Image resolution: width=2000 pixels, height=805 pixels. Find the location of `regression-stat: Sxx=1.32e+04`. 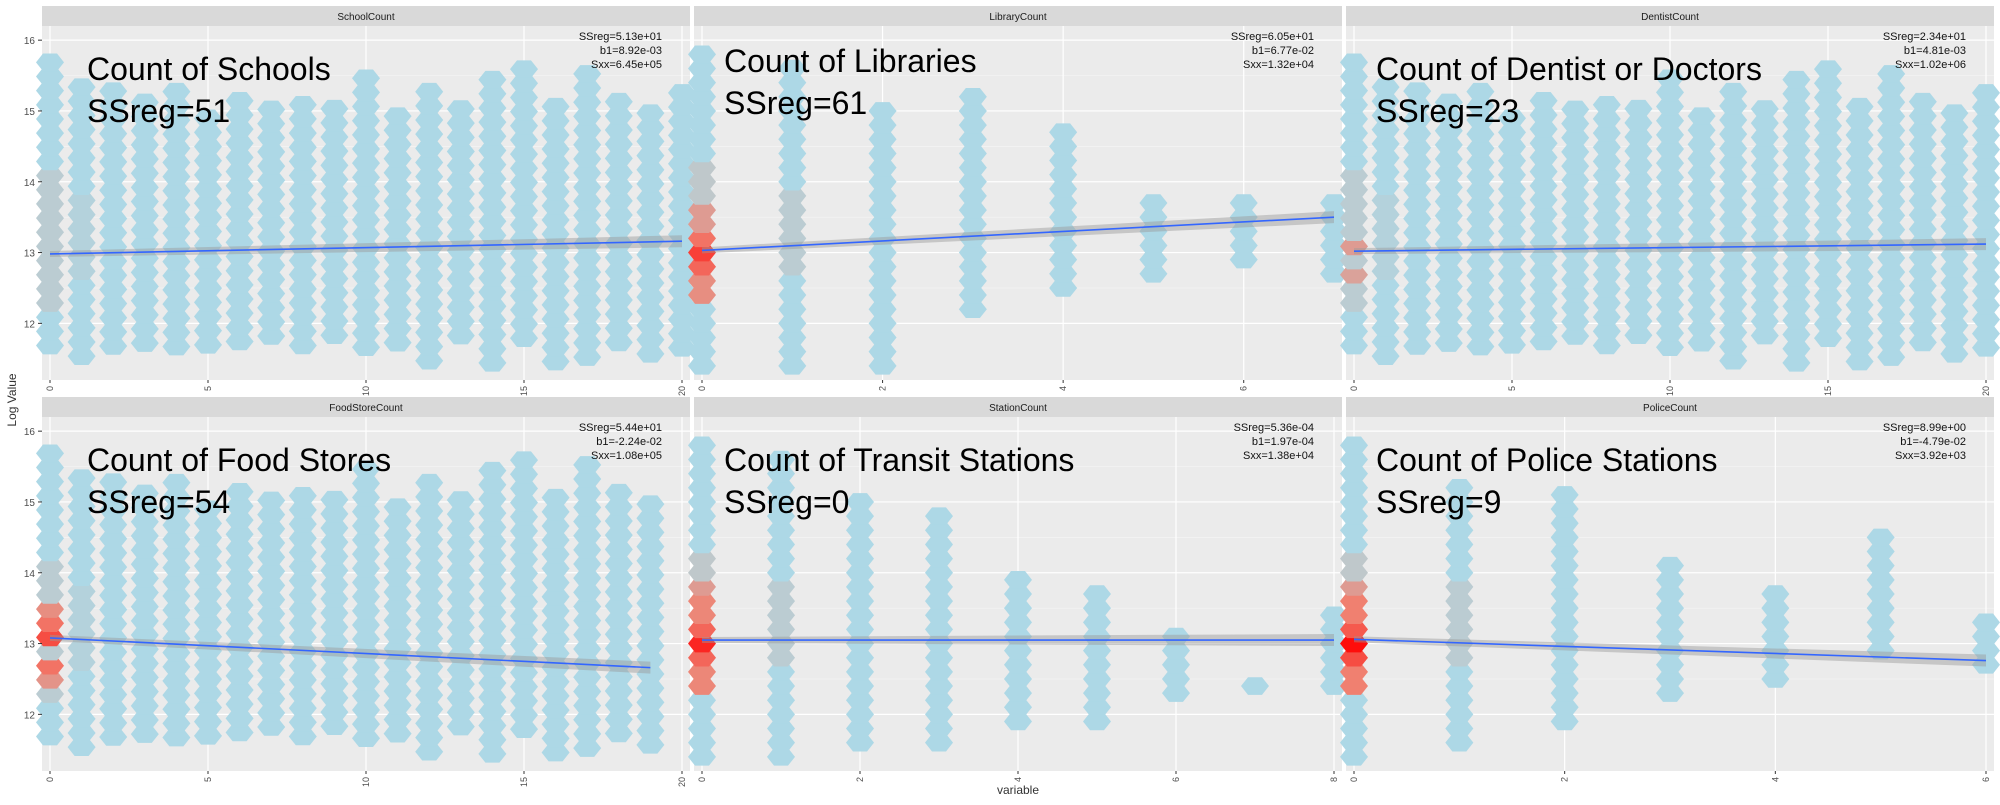

regression-stat: Sxx=1.32e+04 is located at coordinates (1278, 65).